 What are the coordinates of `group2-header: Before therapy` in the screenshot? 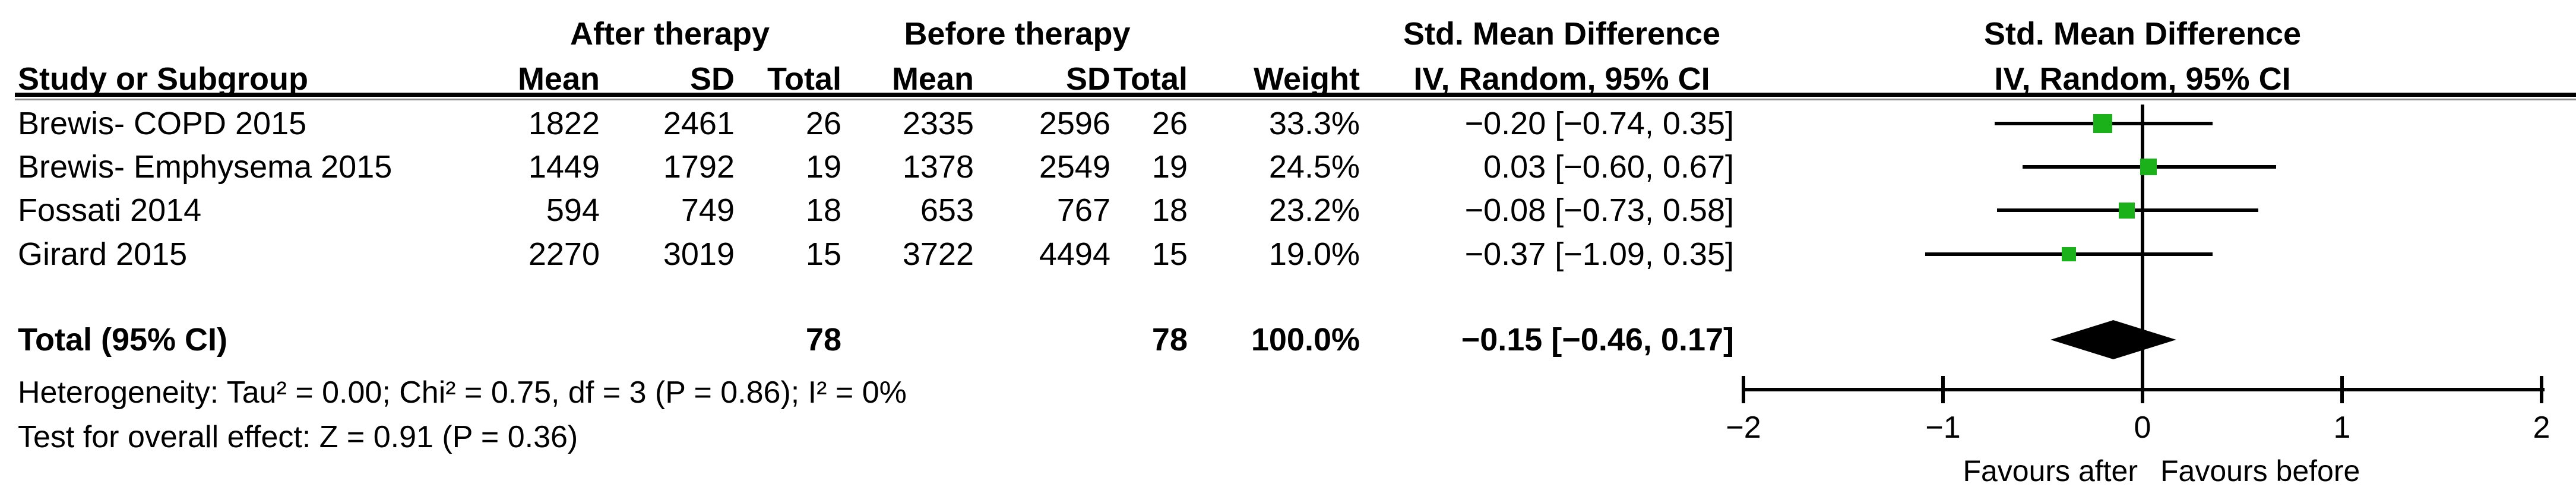 It's located at (1017, 34).